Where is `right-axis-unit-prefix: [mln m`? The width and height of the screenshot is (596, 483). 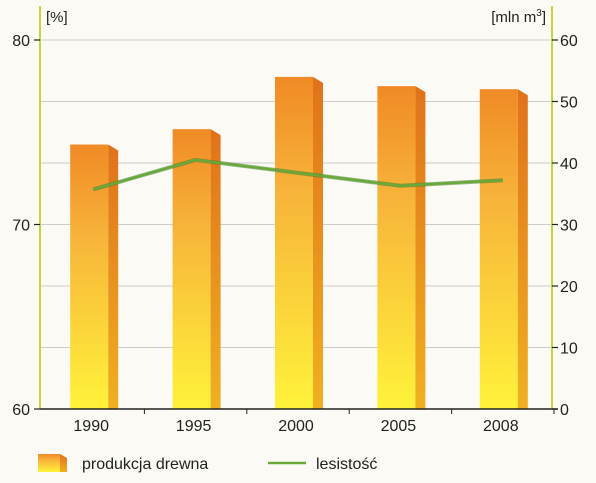
right-axis-unit-prefix: [mln m is located at coordinates (513, 17).